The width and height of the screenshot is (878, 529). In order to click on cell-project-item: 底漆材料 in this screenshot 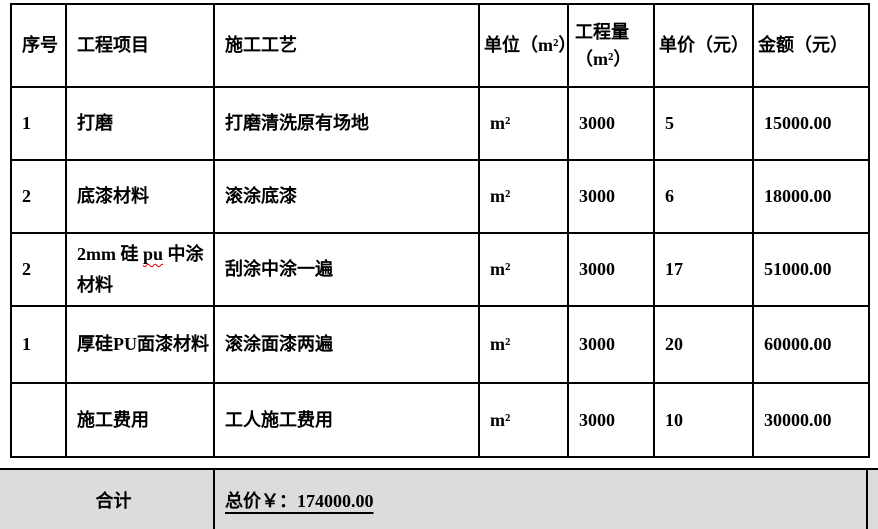, I will do `click(140, 196)`.